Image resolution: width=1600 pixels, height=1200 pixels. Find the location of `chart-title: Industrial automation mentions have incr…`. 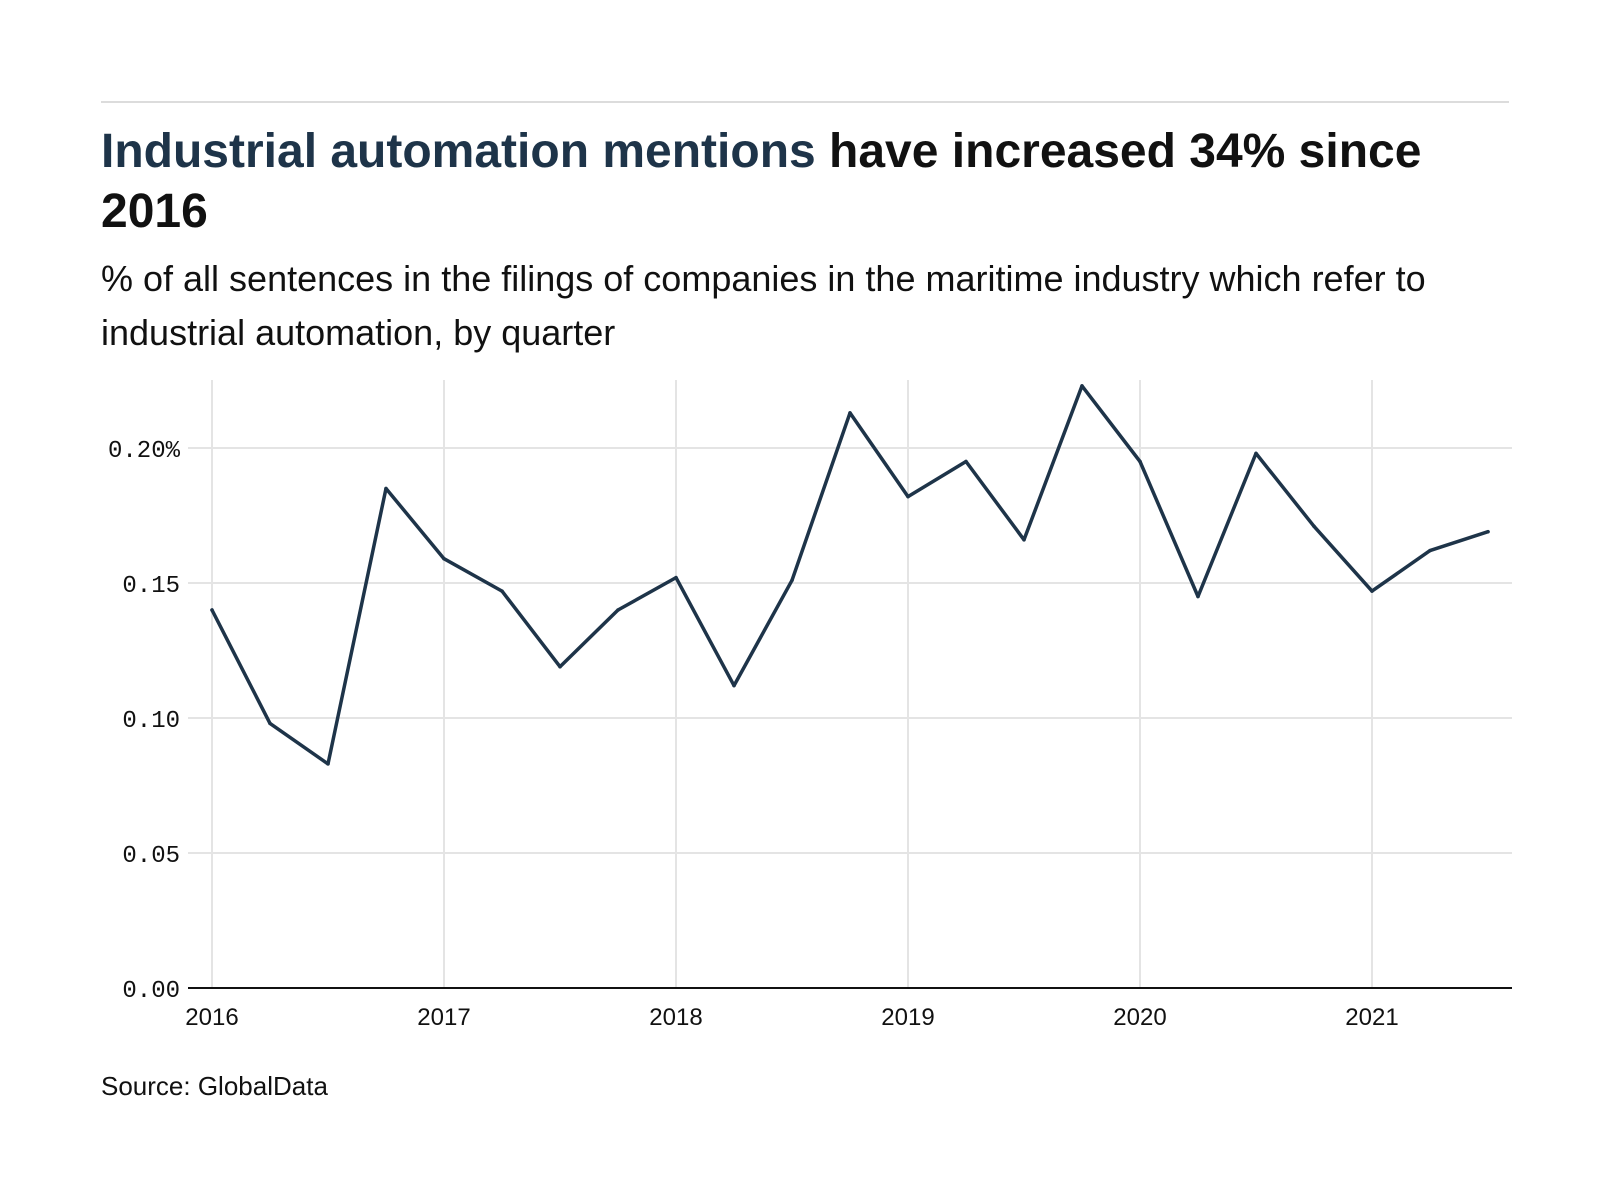

chart-title: Industrial automation mentions have incr… is located at coordinates (811, 182).